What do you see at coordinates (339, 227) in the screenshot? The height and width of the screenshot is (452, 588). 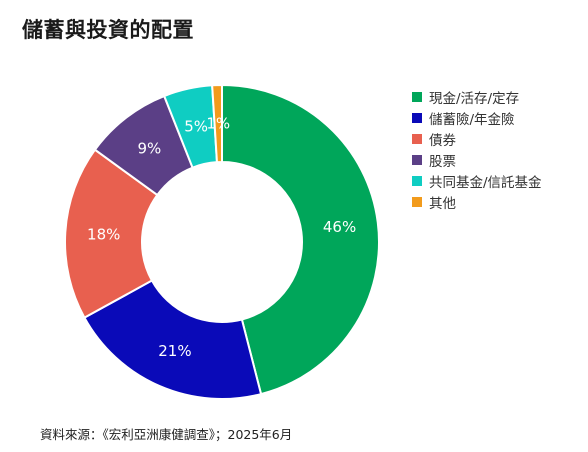 I see `slice-label-0: 46%` at bounding box center [339, 227].